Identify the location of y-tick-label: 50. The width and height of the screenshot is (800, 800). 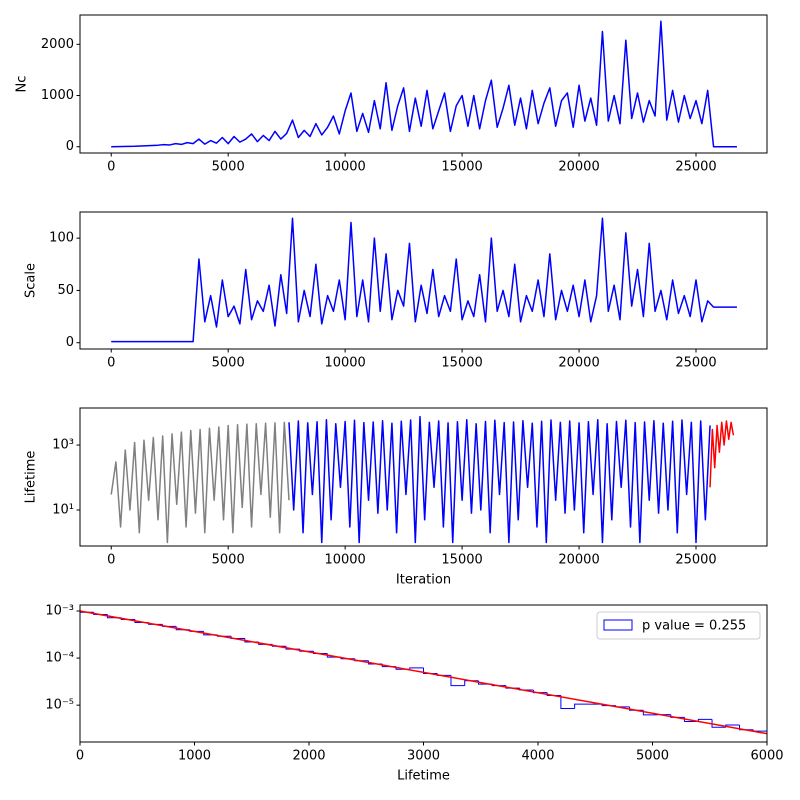
(65, 290).